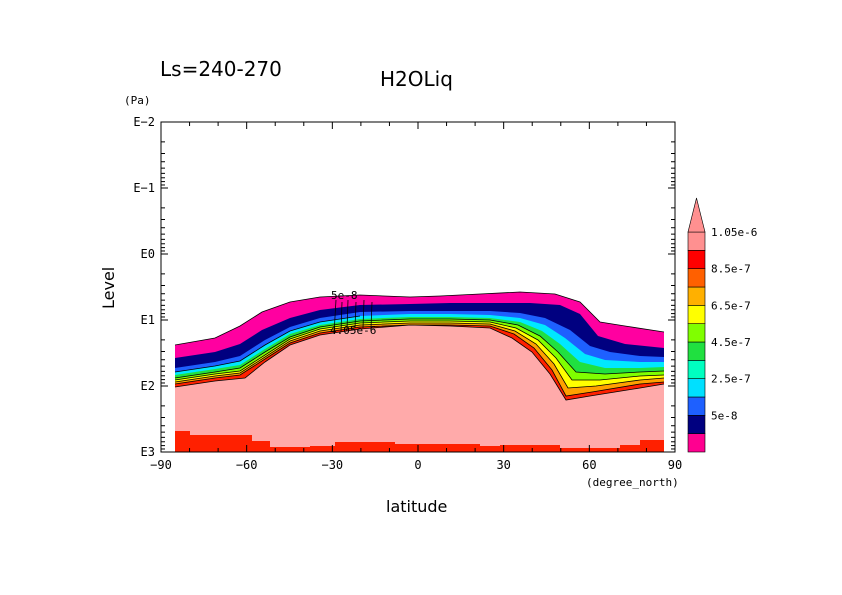 The width and height of the screenshot is (842, 595). Describe the element at coordinates (108, 288) in the screenshot. I see `y-axis-label: Level` at that location.